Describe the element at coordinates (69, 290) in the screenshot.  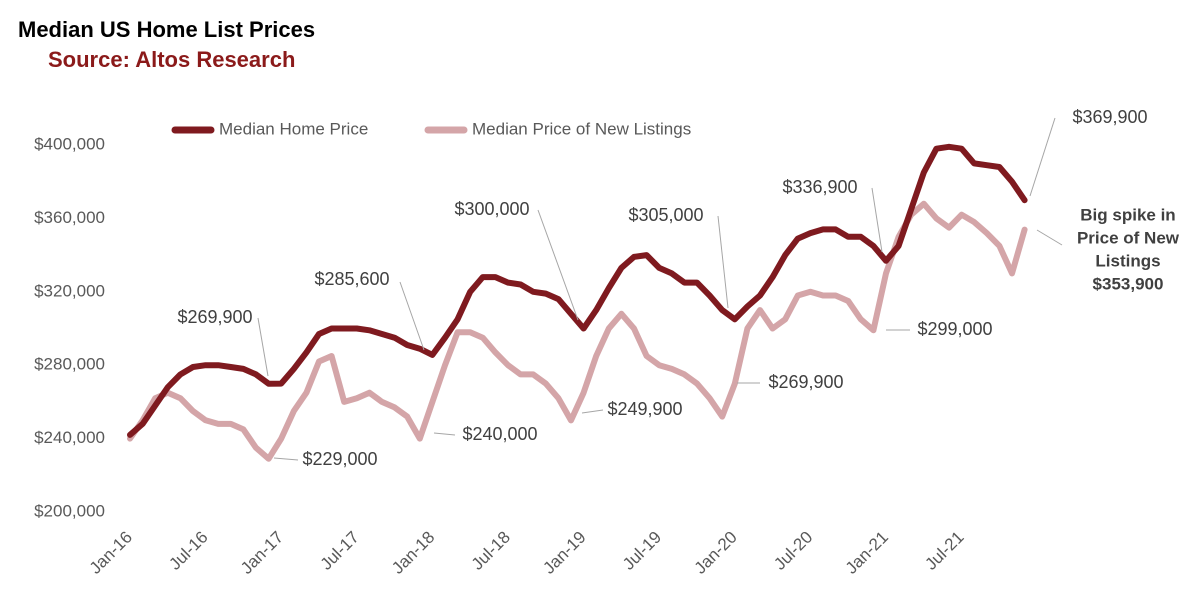
I see `y-tick-label: $320,000` at that location.